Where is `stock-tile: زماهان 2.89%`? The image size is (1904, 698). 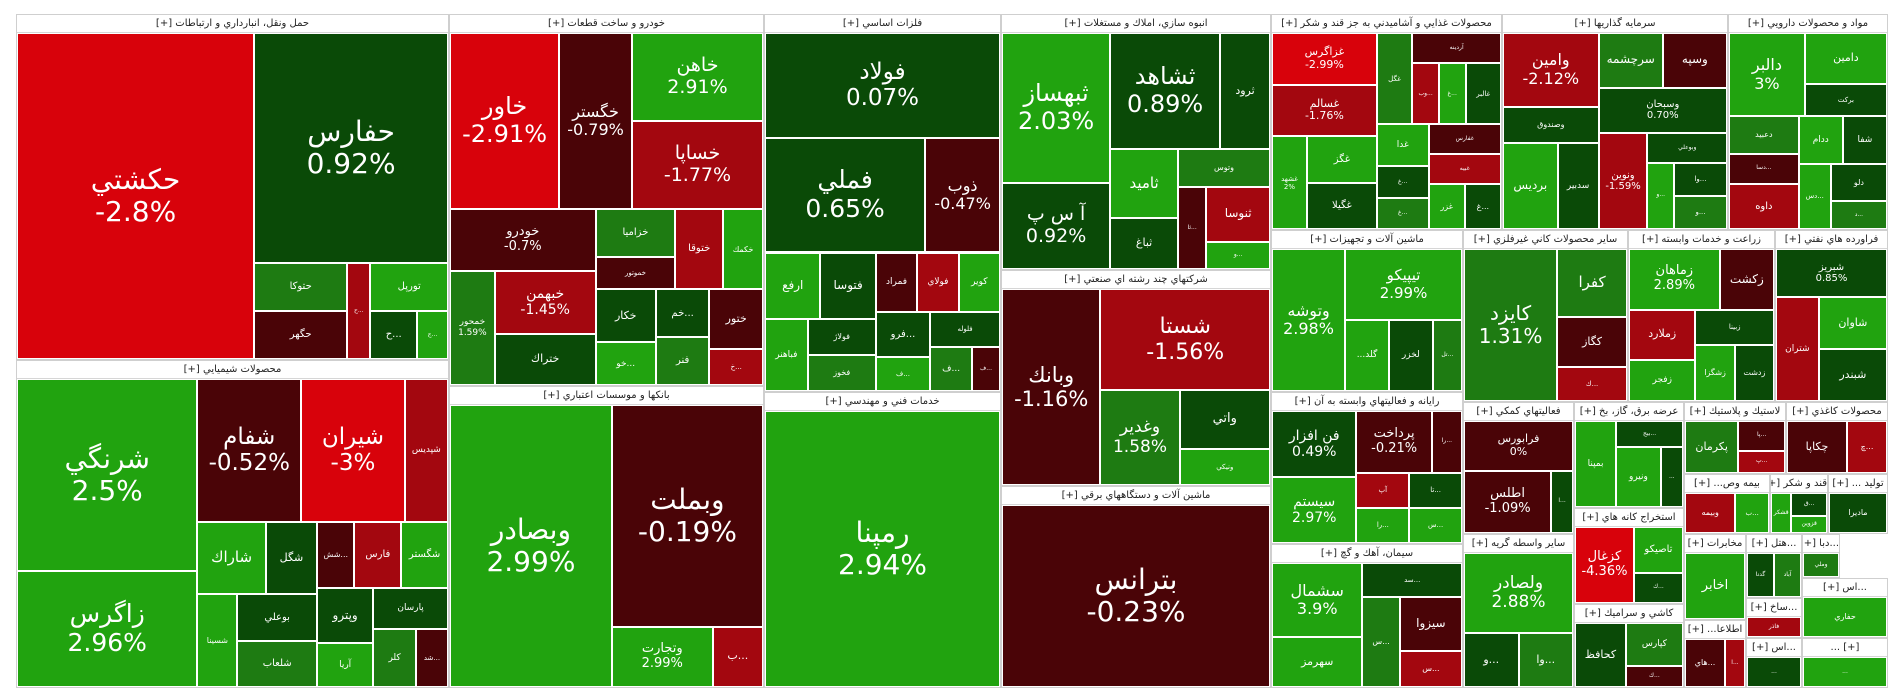 stock-tile: زماهان 2.89% is located at coordinates (1674, 279).